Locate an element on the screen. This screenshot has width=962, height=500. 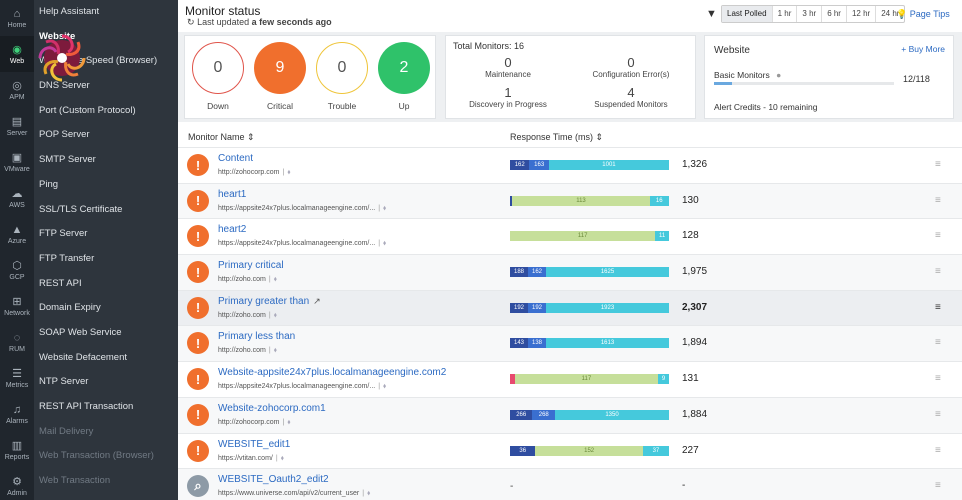
menu-item-pop-server: POP Server is located at coordinates (64, 135).